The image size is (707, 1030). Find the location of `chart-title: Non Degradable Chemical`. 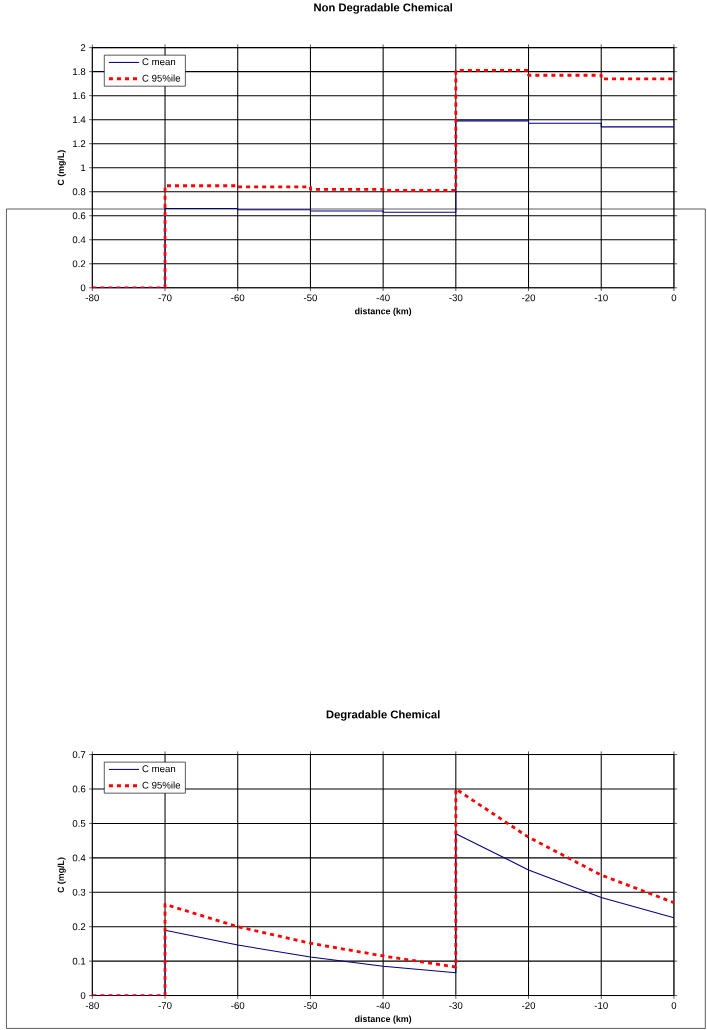

chart-title: Non Degradable Chemical is located at coordinates (383, 8).